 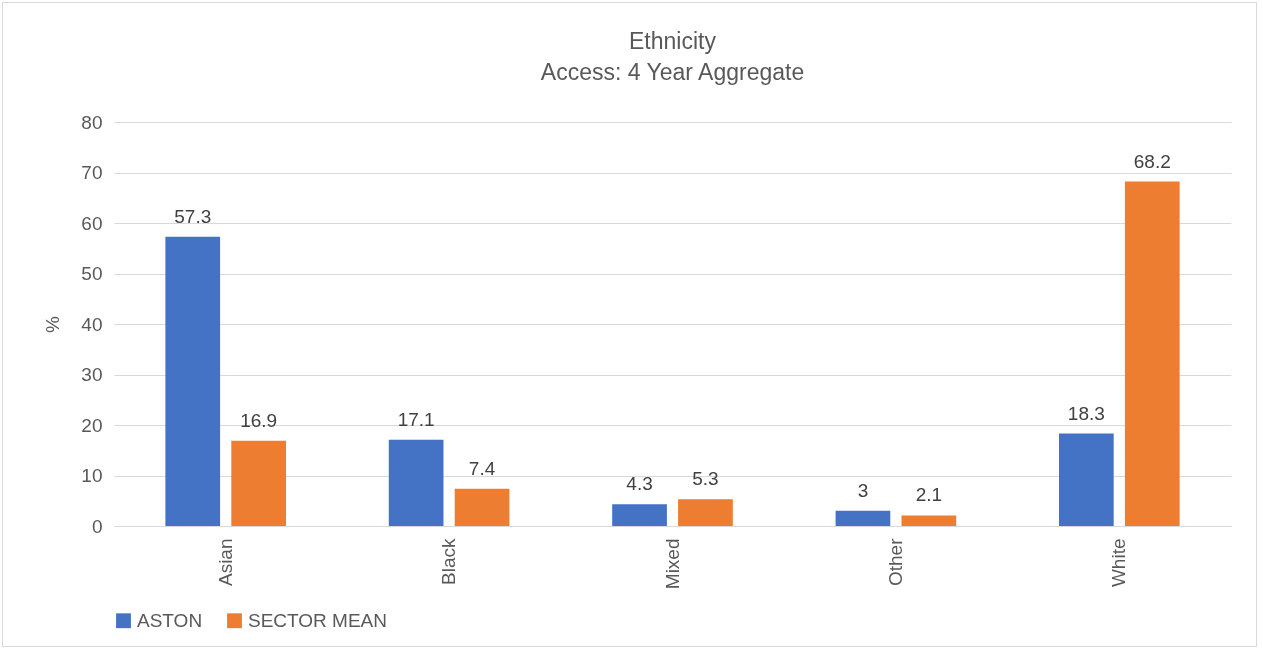 I want to click on y-tick-label: 70, so click(x=92, y=172).